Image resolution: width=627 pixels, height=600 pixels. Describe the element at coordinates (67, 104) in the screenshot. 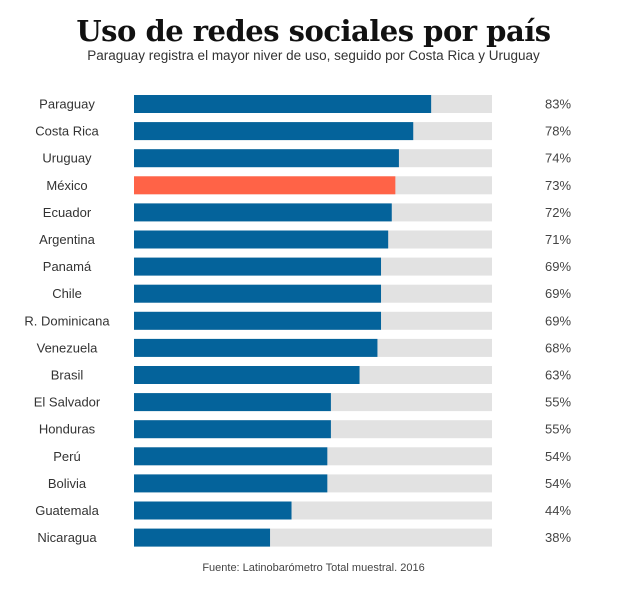

I see `category-label: Paraguay` at that location.